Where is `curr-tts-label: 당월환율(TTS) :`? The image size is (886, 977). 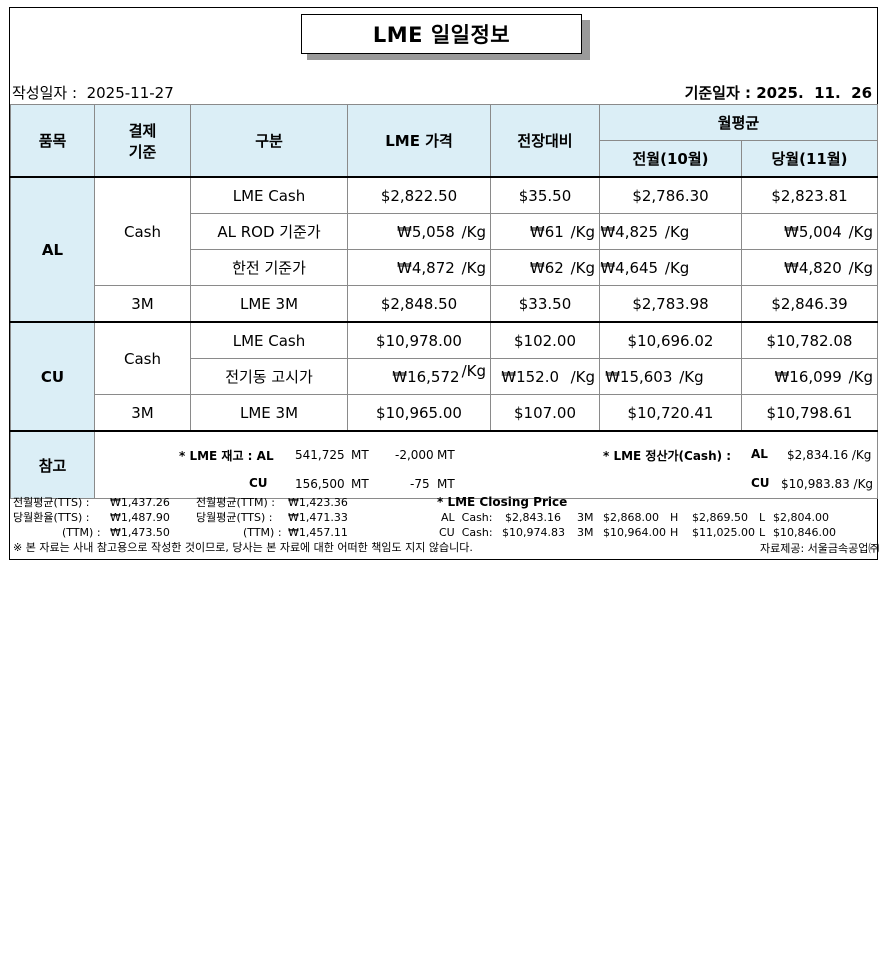
curr-tts-label: 당월환율(TTS) : is located at coordinates (51, 517).